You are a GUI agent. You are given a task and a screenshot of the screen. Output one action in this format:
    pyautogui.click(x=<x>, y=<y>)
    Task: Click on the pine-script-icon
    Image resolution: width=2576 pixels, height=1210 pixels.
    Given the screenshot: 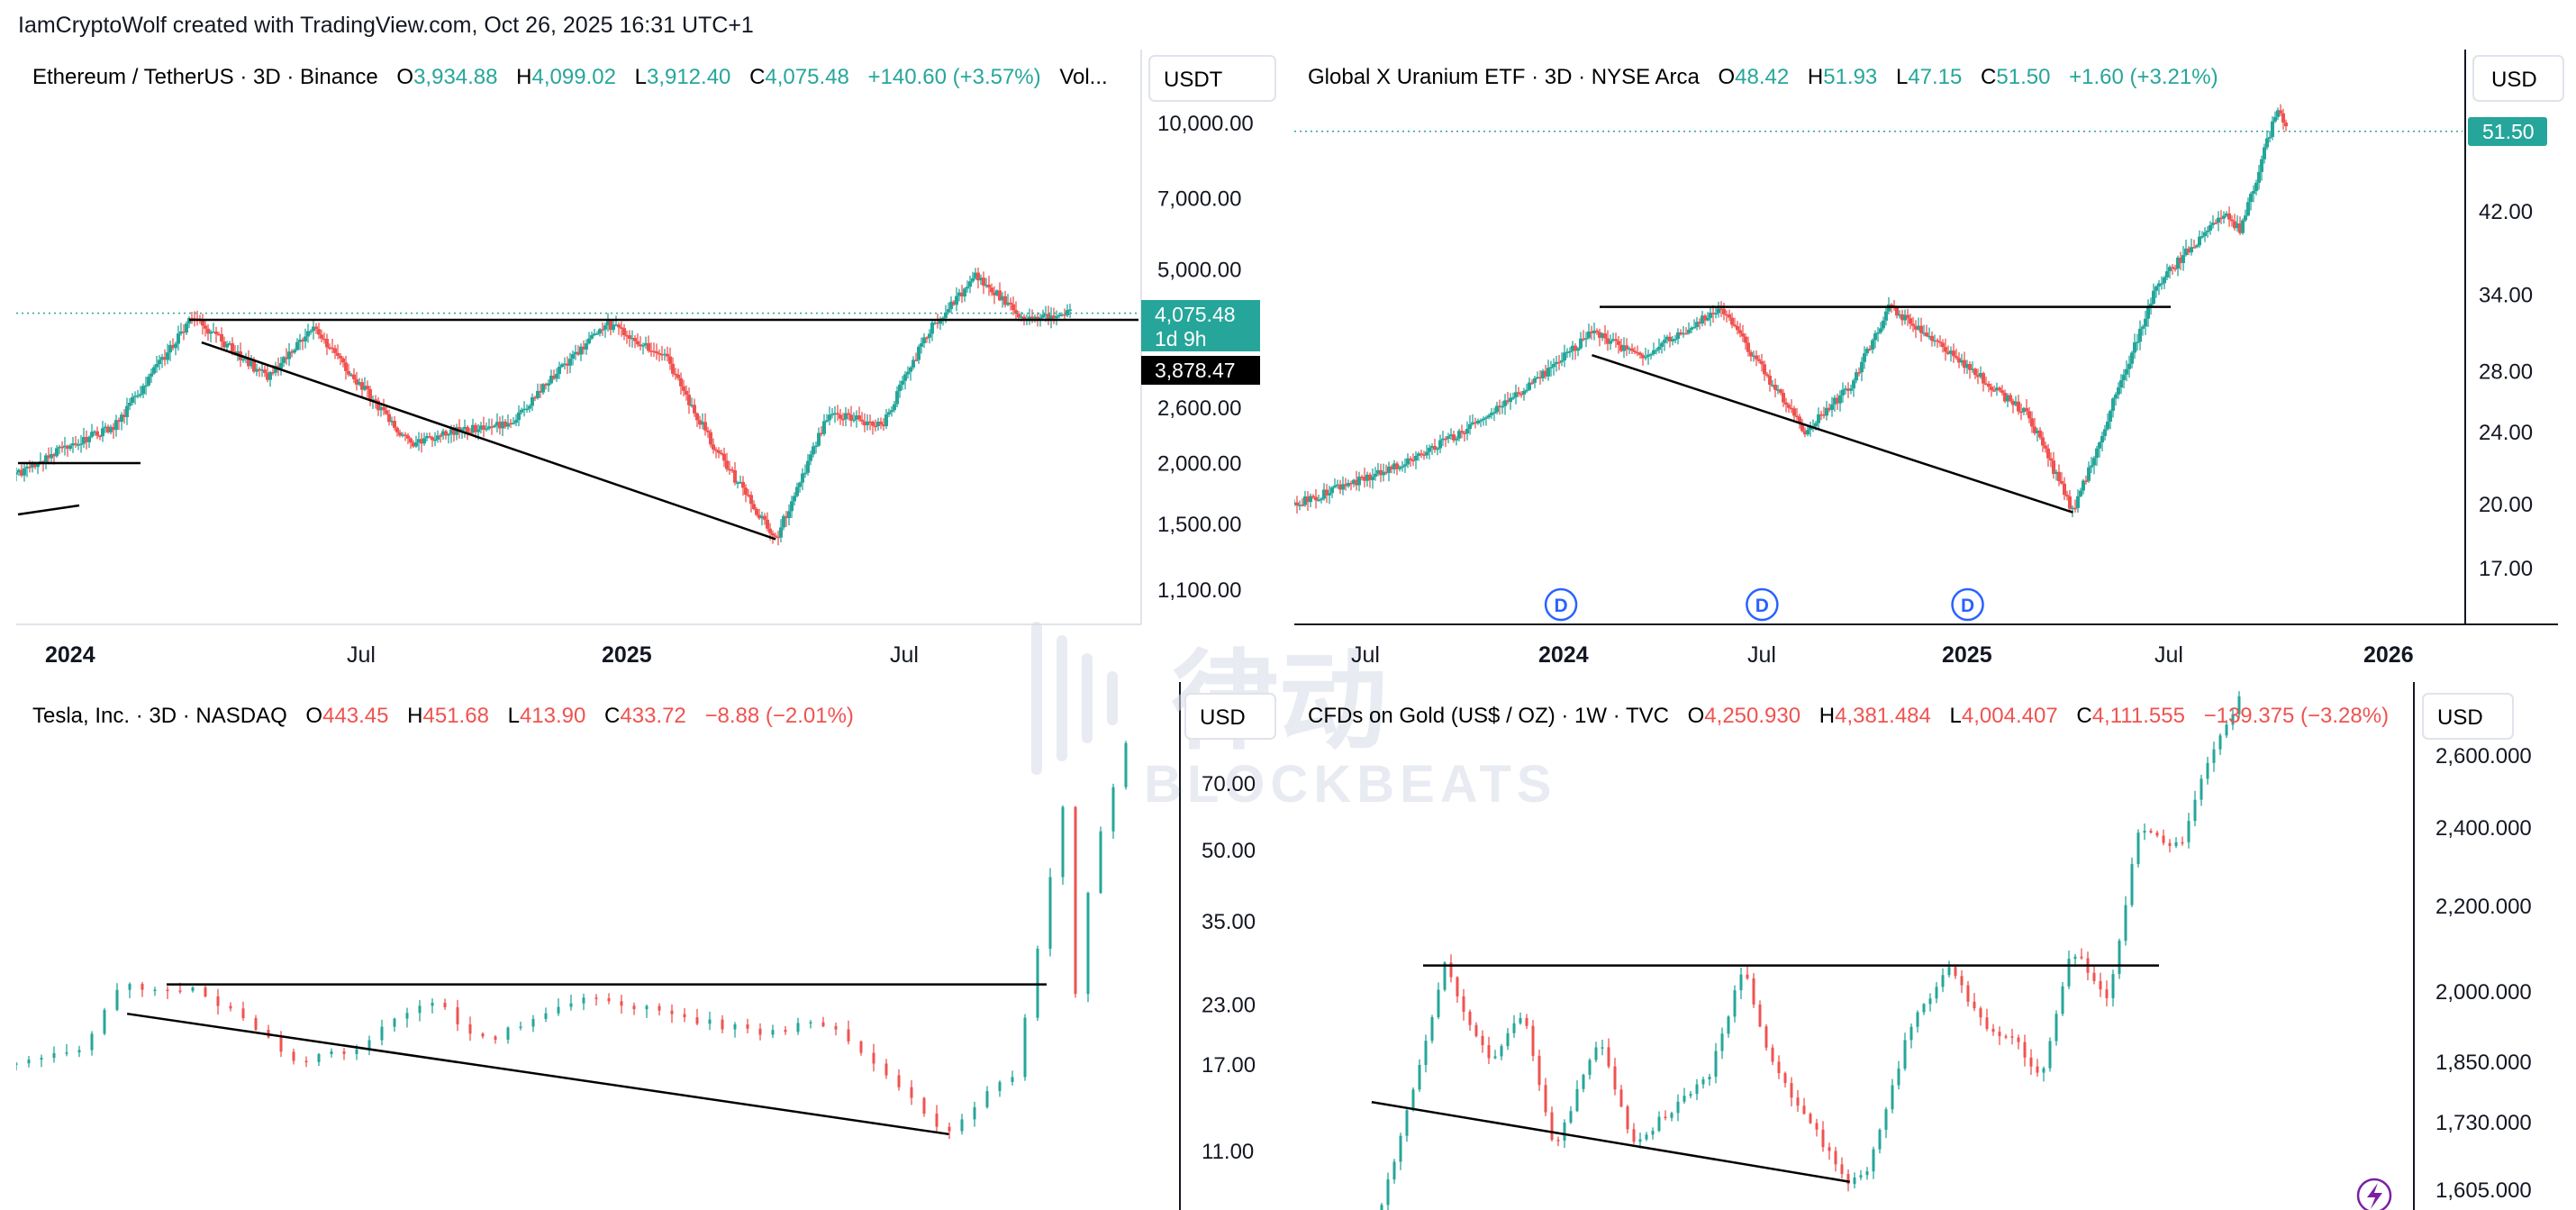 What is the action you would take?
    pyautogui.click(x=2374, y=1194)
    